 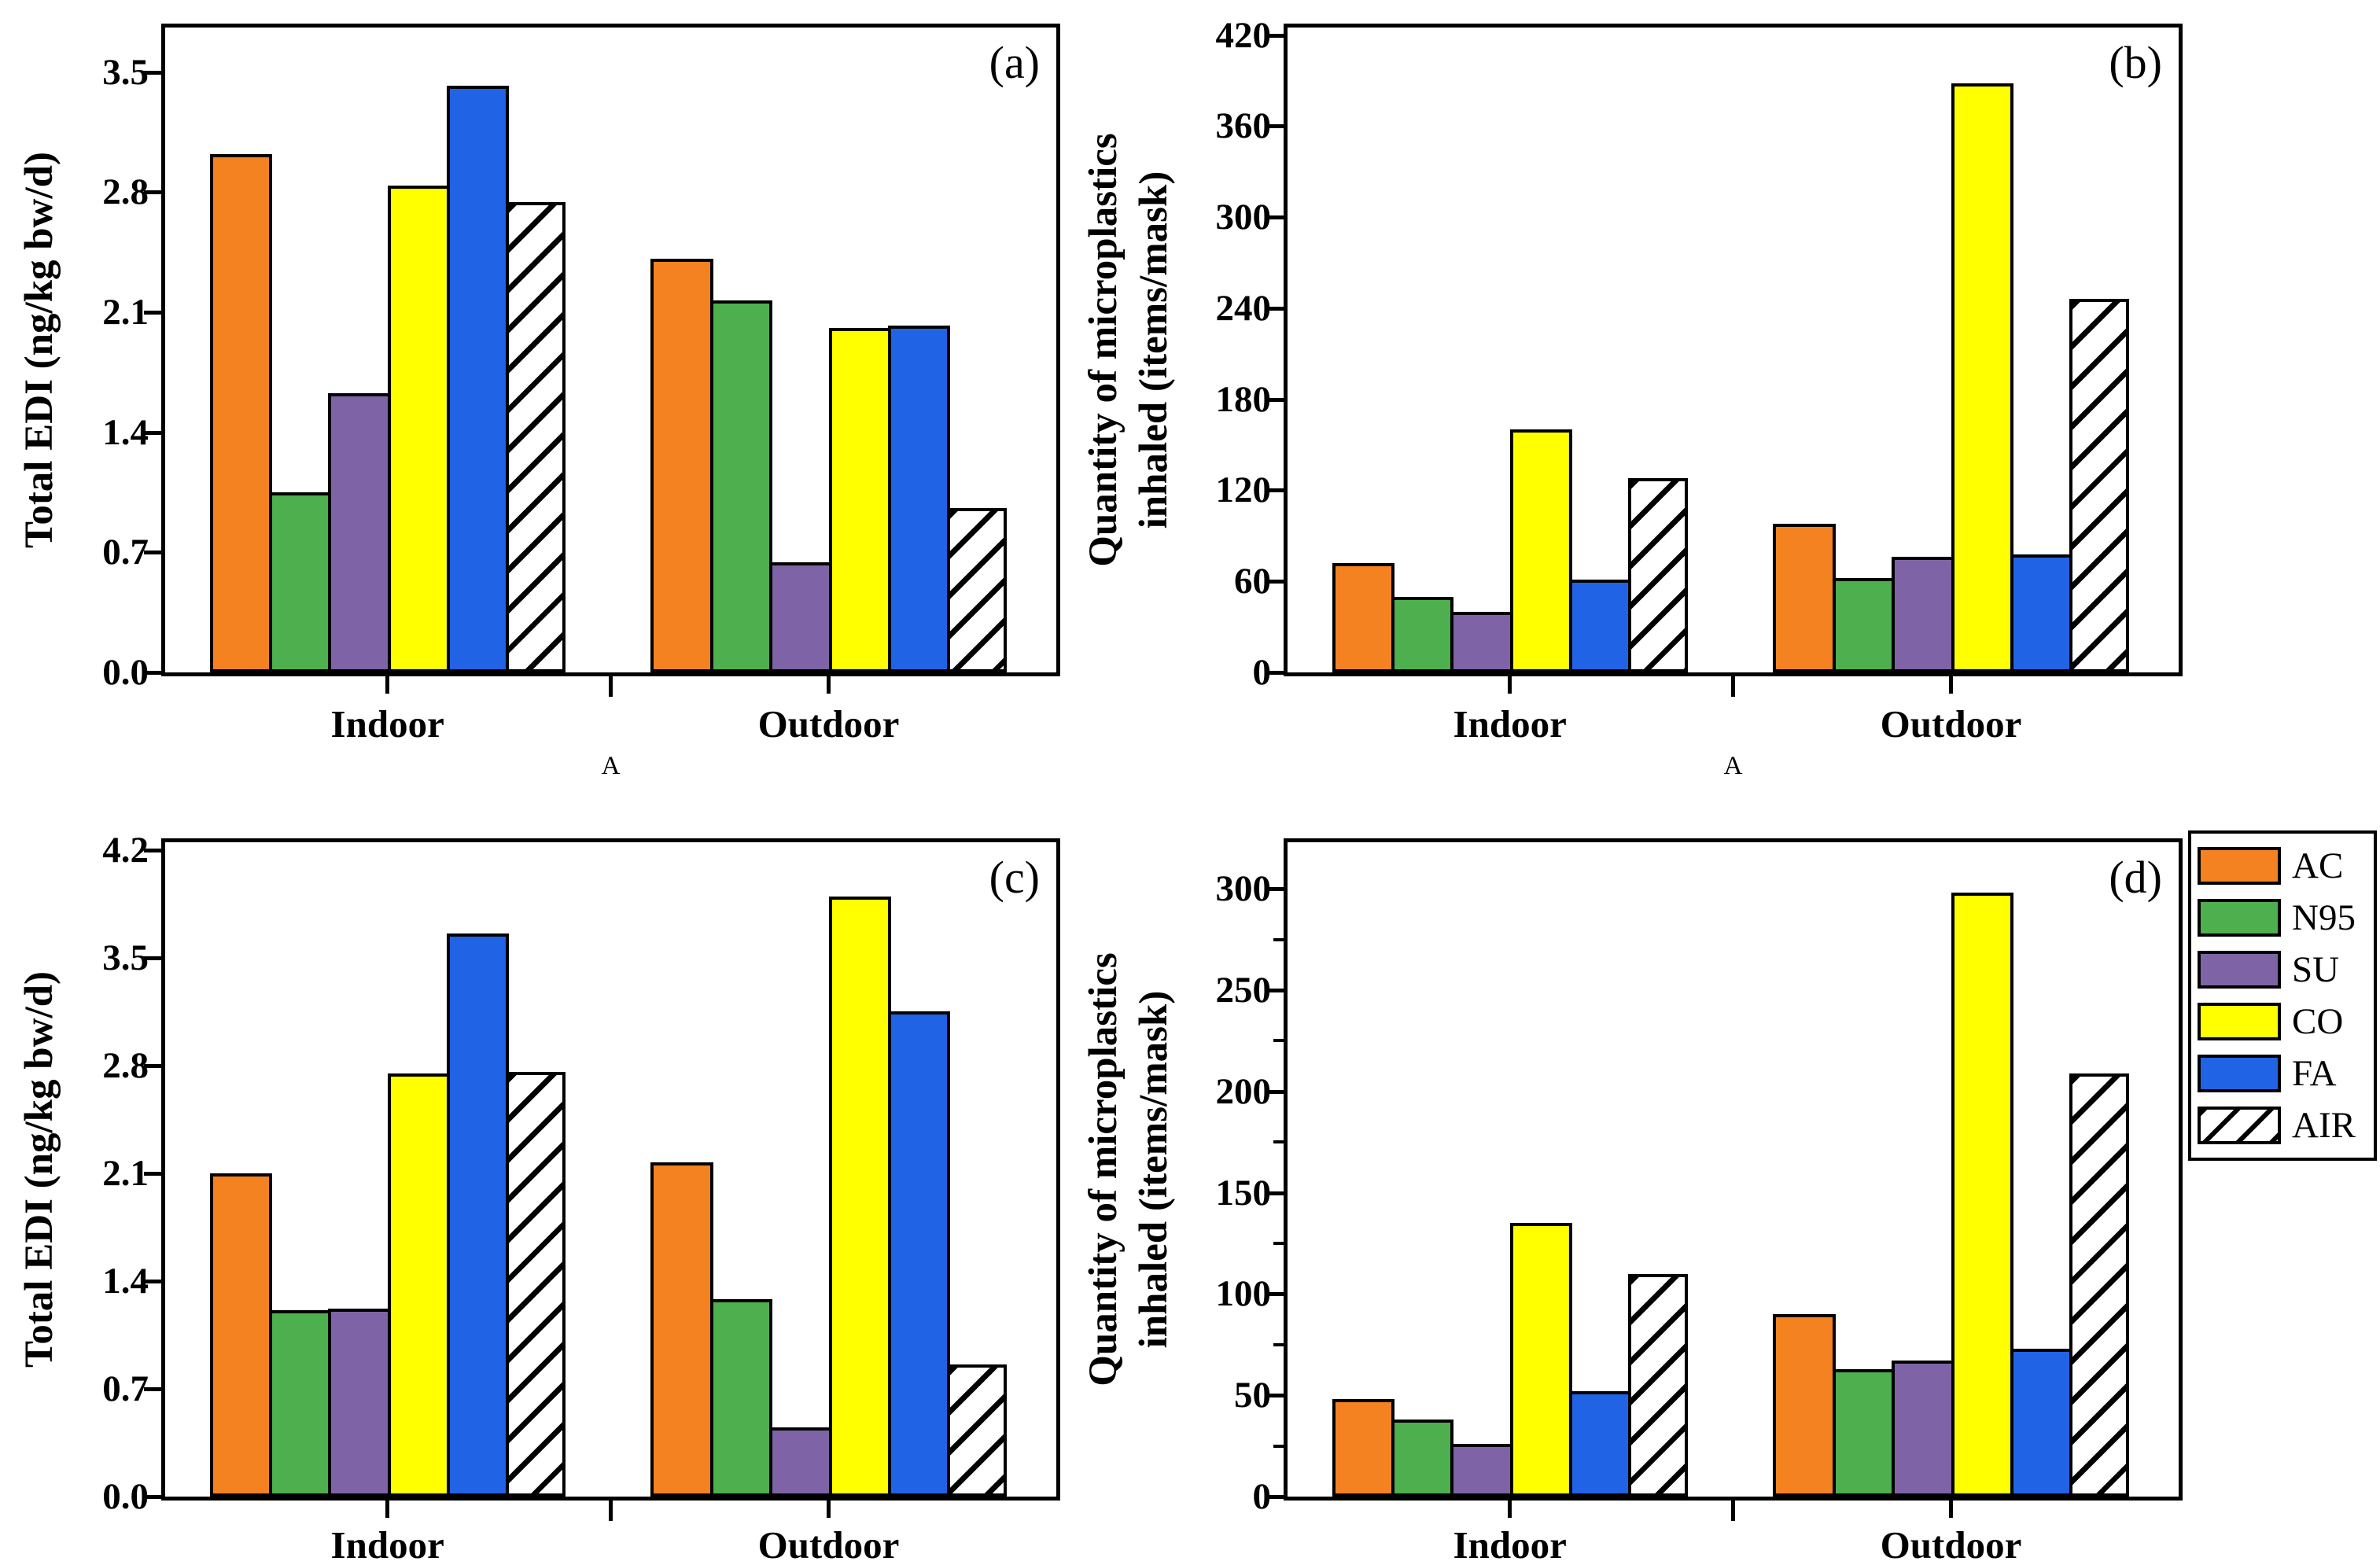 I want to click on panel-letter-c: (c), so click(x=1014, y=878).